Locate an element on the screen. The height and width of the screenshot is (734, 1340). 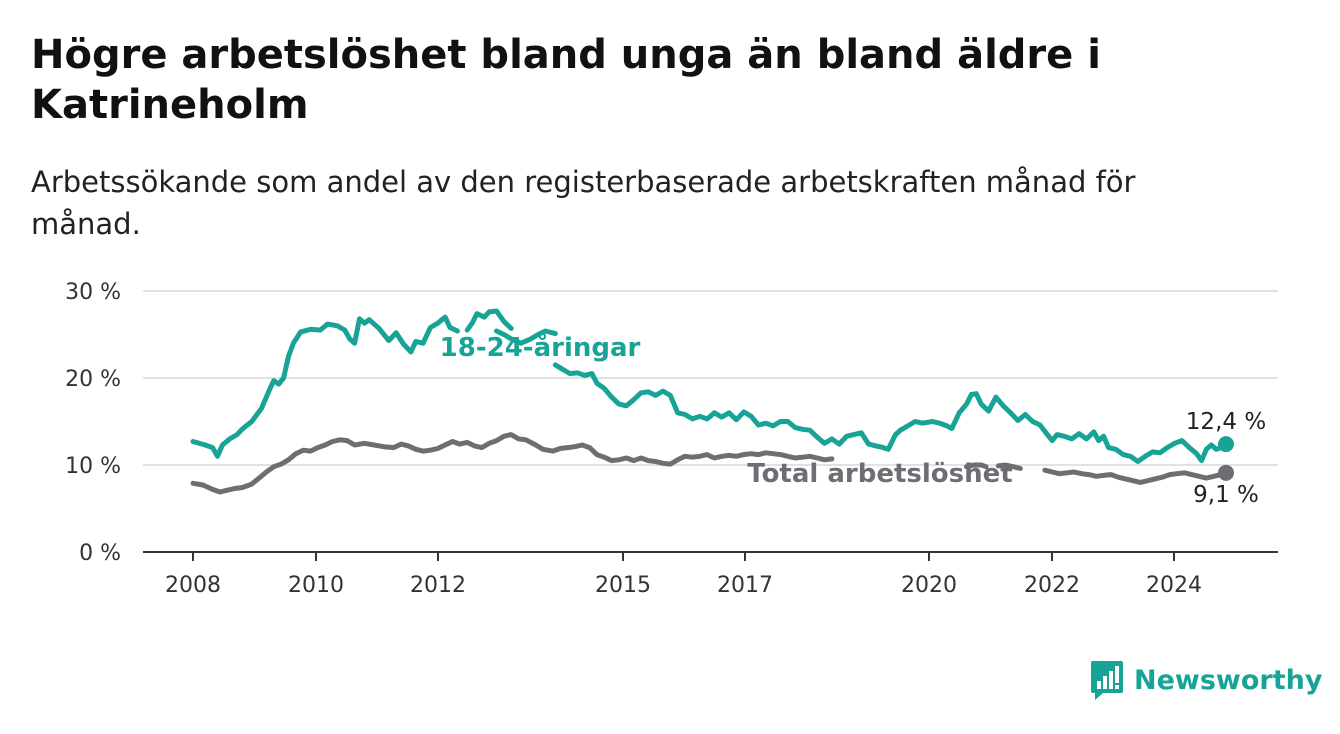
newsworthy-logo: Newsworthy is located at coordinates (1205, 680).